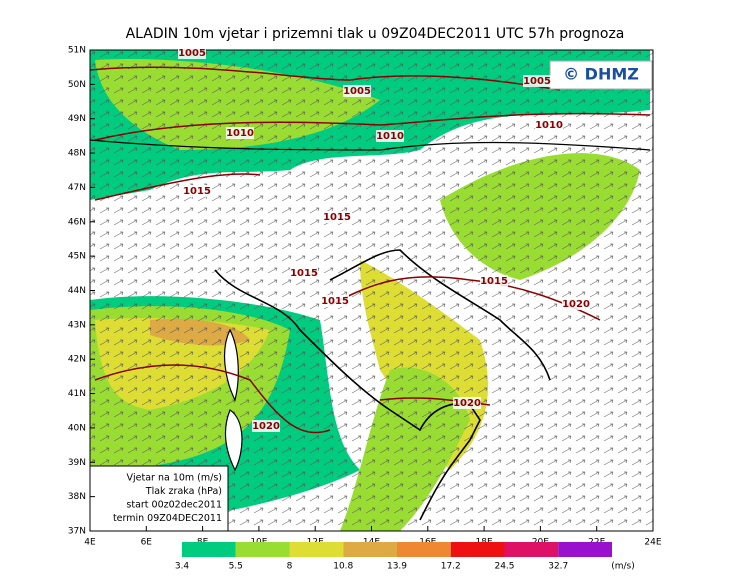 This screenshot has width=740, height=582. What do you see at coordinates (652, 543) in the screenshot?
I see `lon-tick-label: 24E` at bounding box center [652, 543].